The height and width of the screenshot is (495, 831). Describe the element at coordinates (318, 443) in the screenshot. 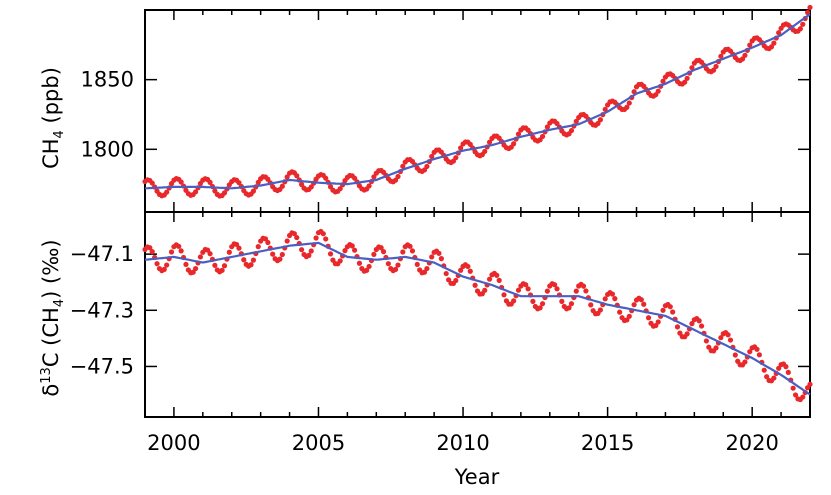

I see `x-tick-label: 2005` at that location.